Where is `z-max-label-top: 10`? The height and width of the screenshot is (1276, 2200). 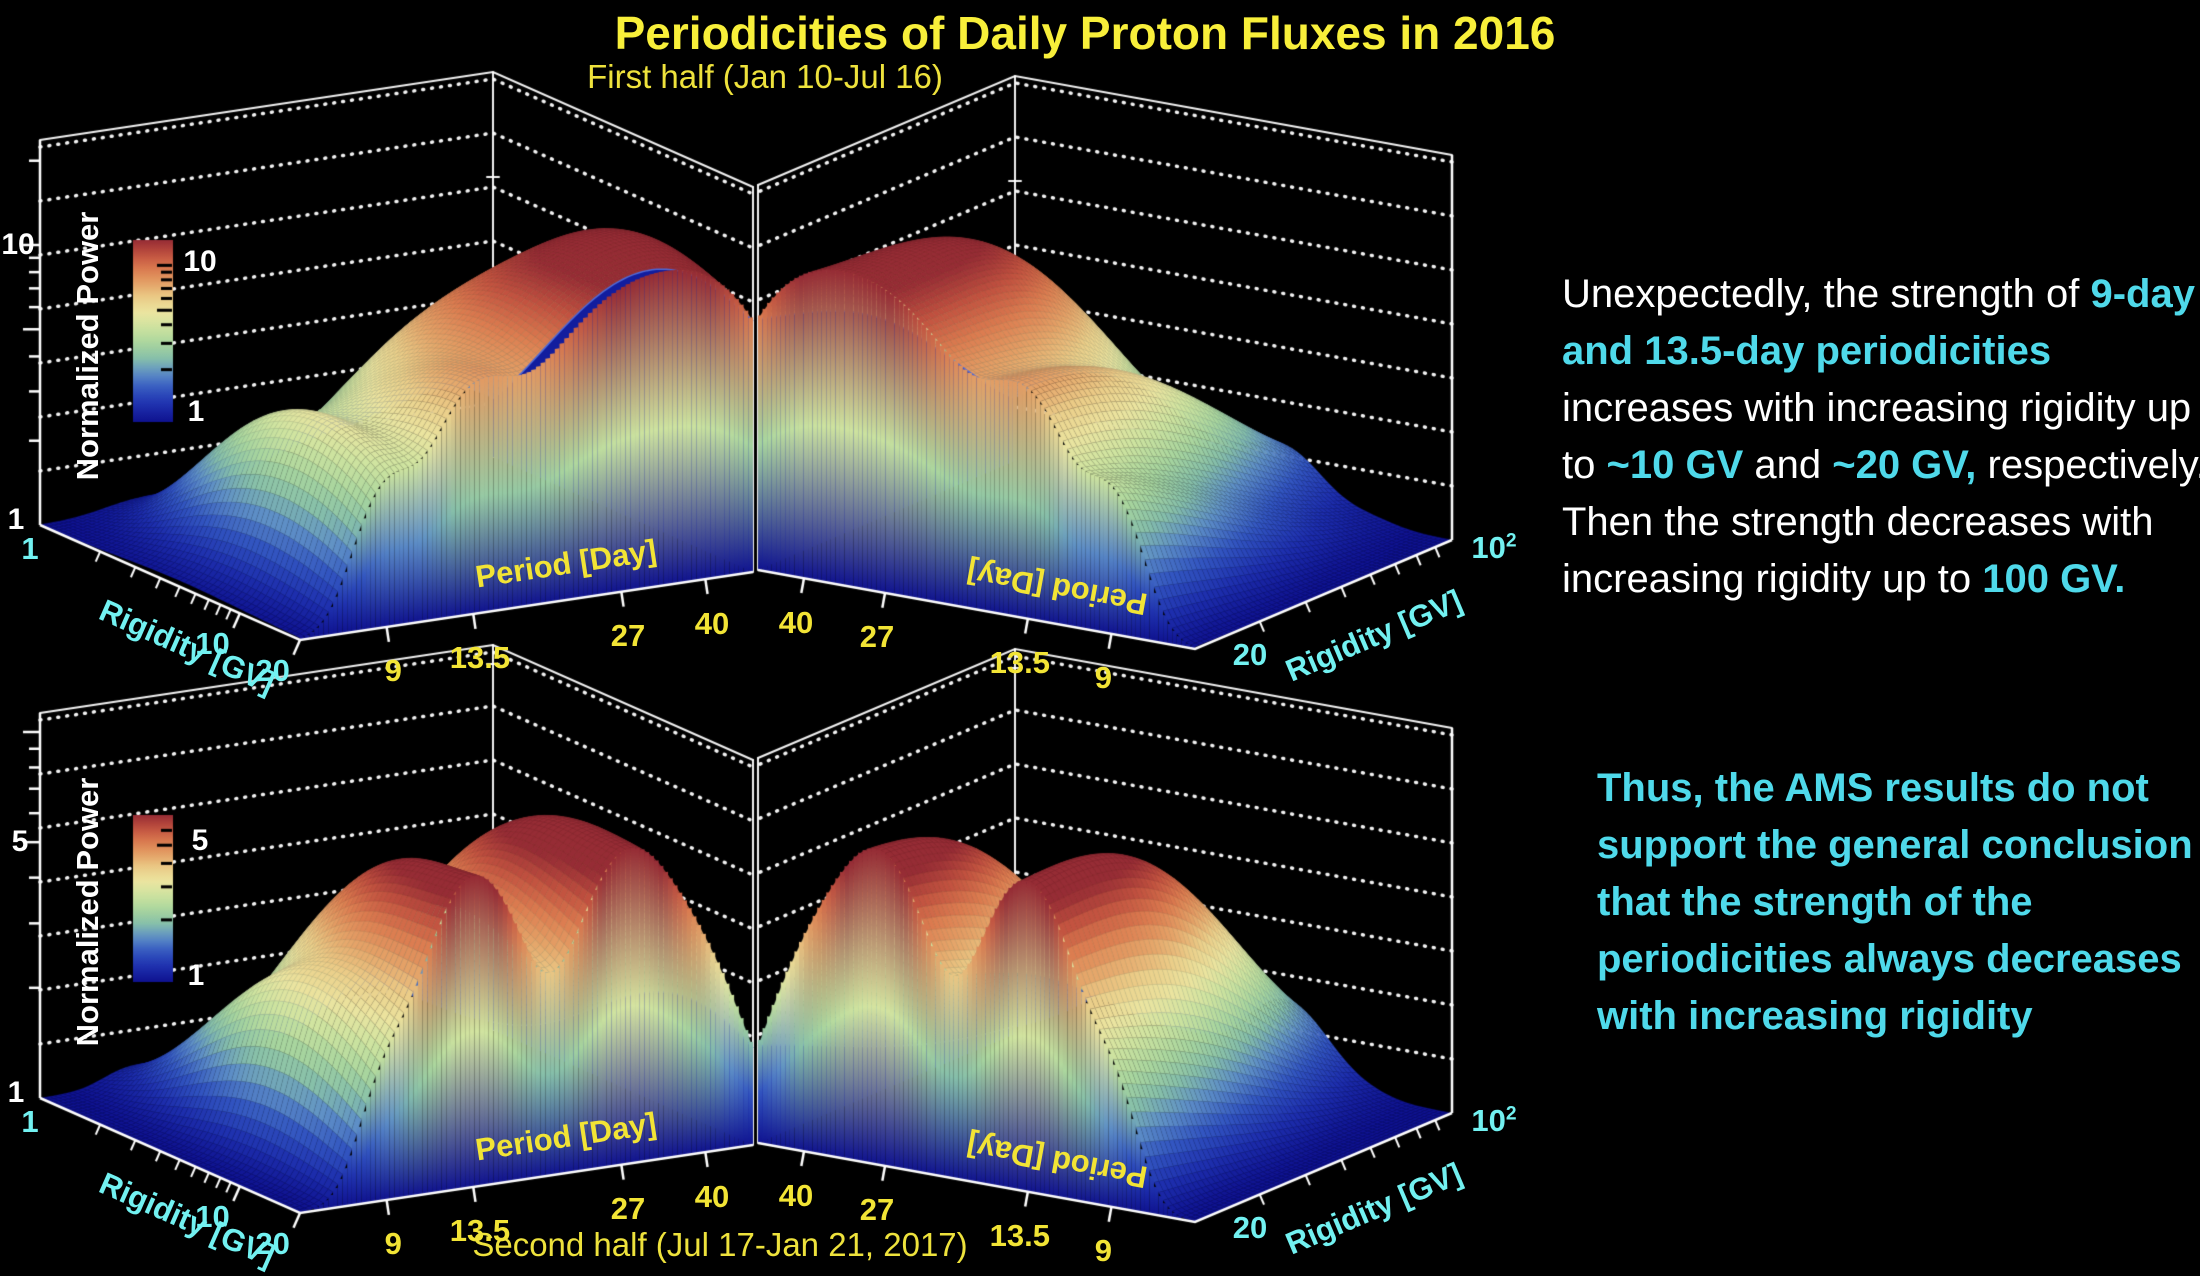 z-max-label-top: 10 is located at coordinates (18, 244).